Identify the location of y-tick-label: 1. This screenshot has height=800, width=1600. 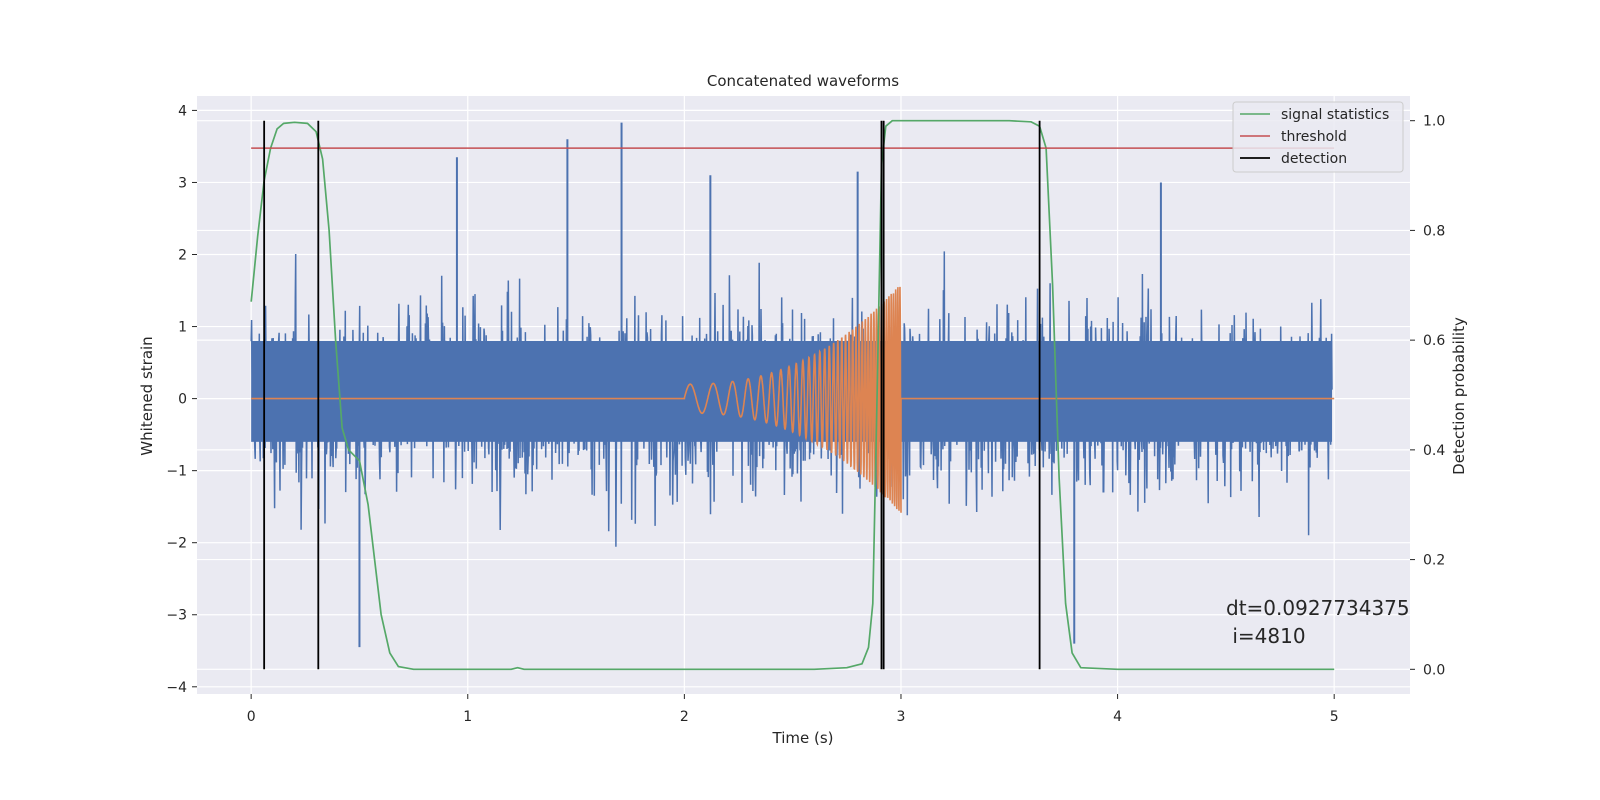
(182, 328).